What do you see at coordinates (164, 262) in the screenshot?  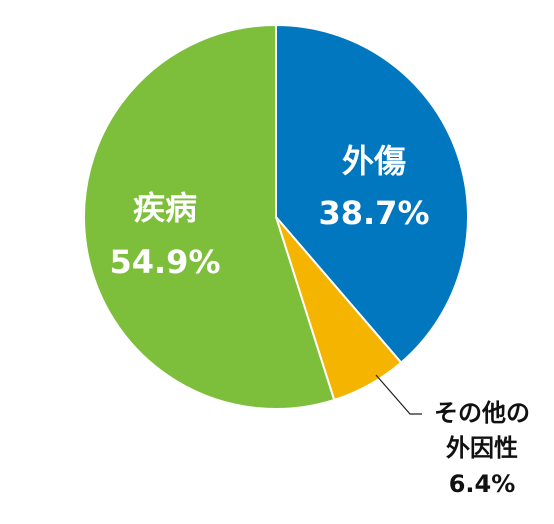 I see `slice-value-disease: 54.9%` at bounding box center [164, 262].